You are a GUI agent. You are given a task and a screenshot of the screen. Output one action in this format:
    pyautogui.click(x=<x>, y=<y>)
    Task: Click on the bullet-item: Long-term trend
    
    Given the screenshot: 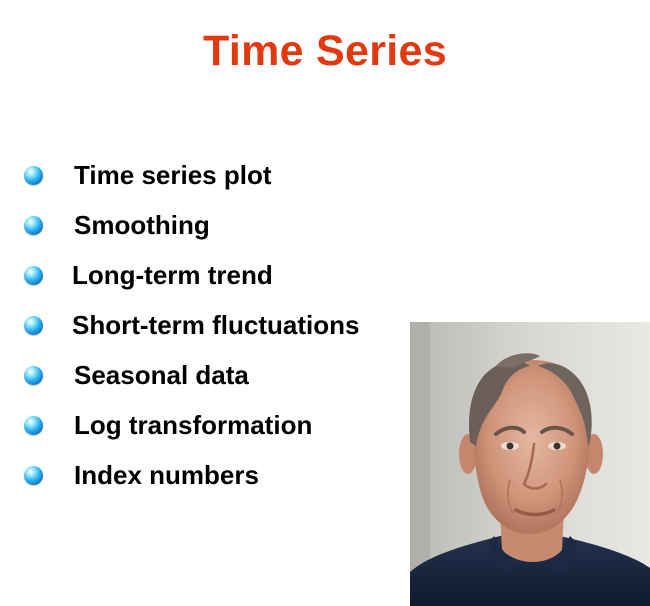 What is the action you would take?
    pyautogui.click(x=191, y=275)
    